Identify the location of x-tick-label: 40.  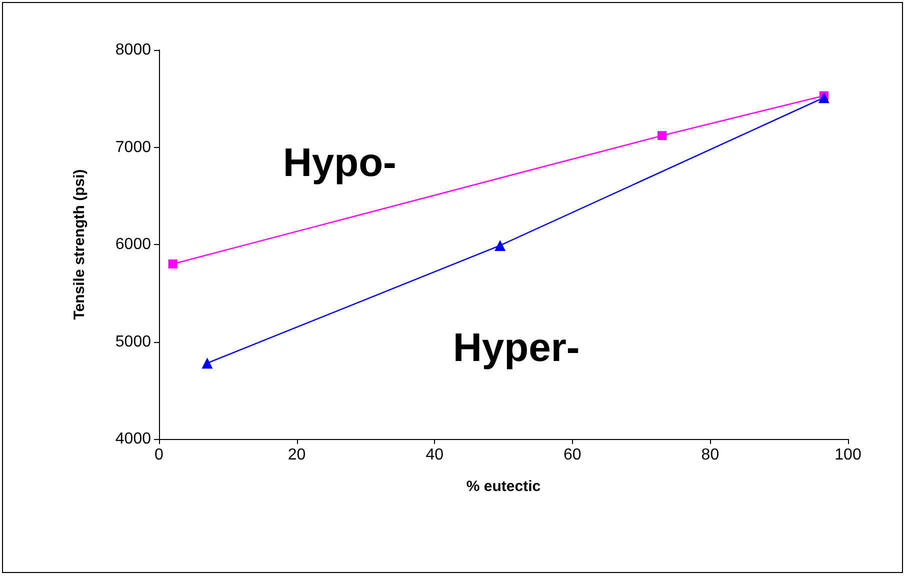
(435, 455).